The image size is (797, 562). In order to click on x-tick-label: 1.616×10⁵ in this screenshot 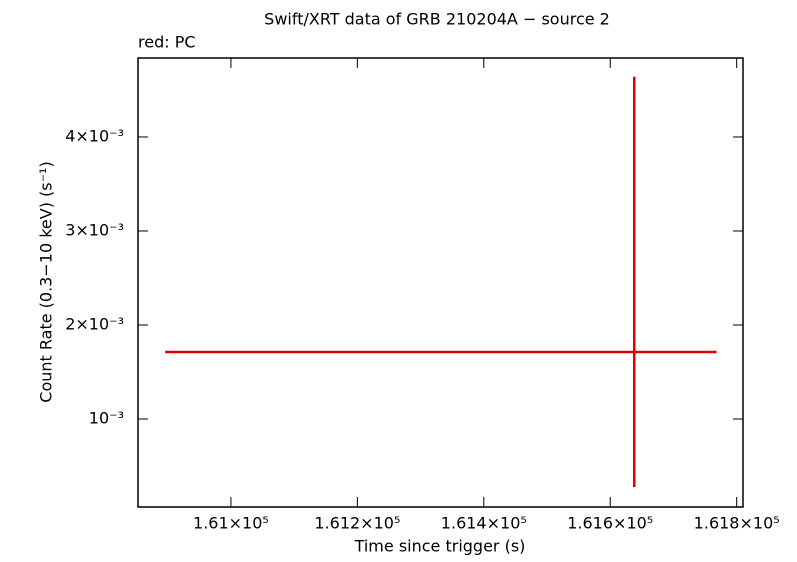, I will do `click(610, 523)`.